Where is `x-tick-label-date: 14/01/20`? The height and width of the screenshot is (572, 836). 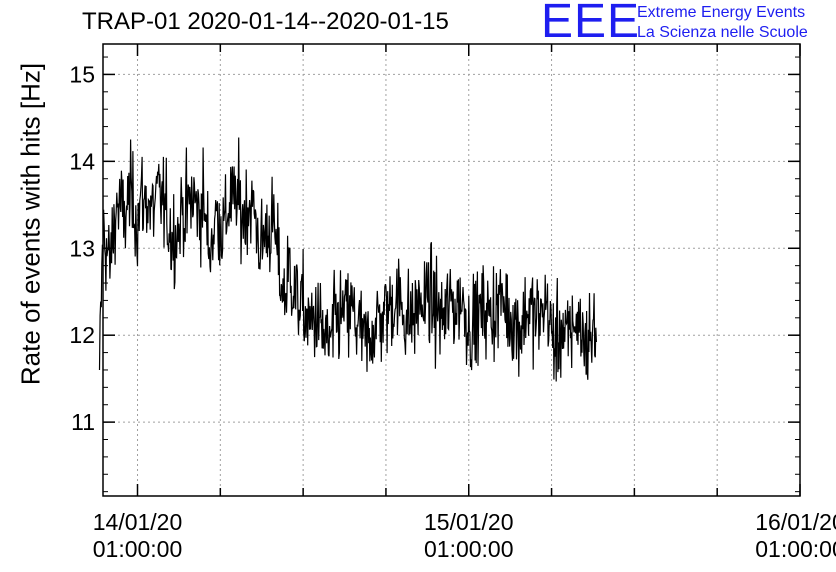
x-tick-label-date: 14/01/20 is located at coordinates (138, 522).